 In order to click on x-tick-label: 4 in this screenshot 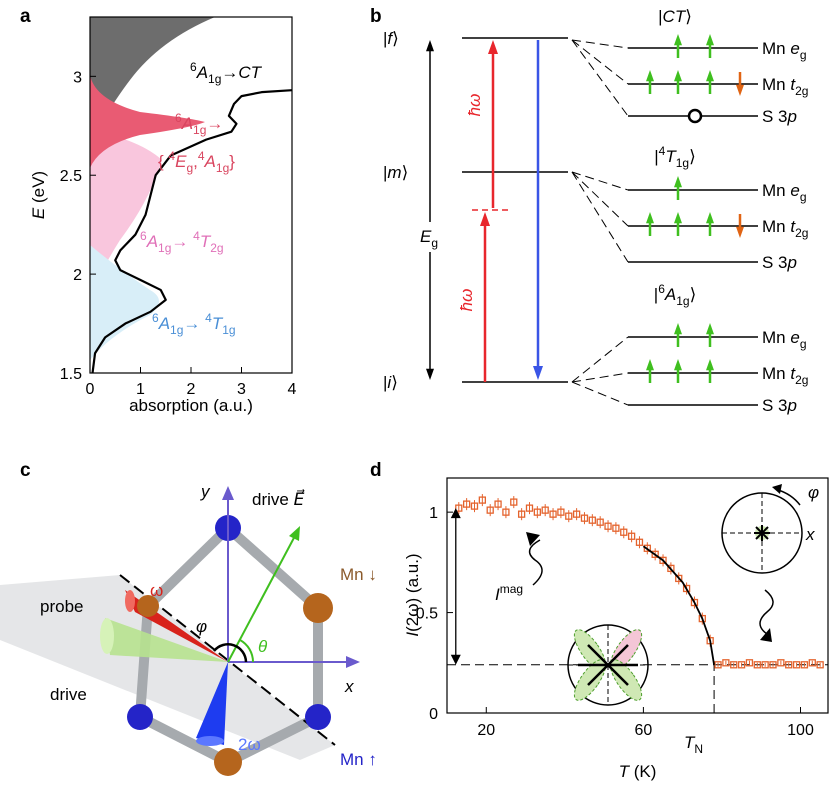, I will do `click(292, 389)`.